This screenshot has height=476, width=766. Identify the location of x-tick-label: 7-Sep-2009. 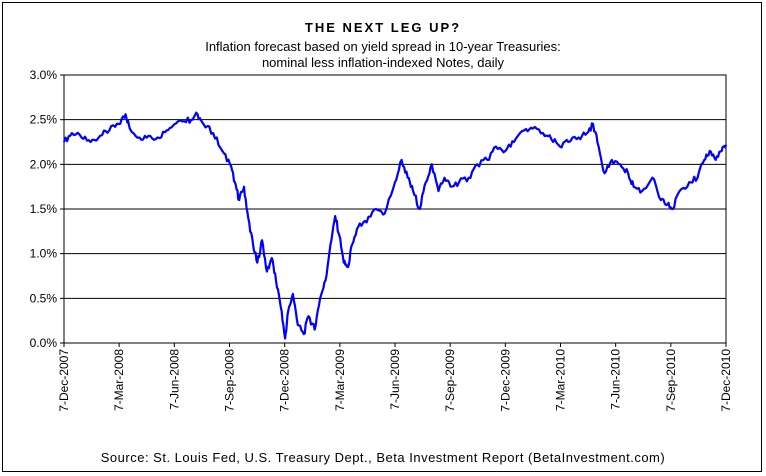
(450, 380).